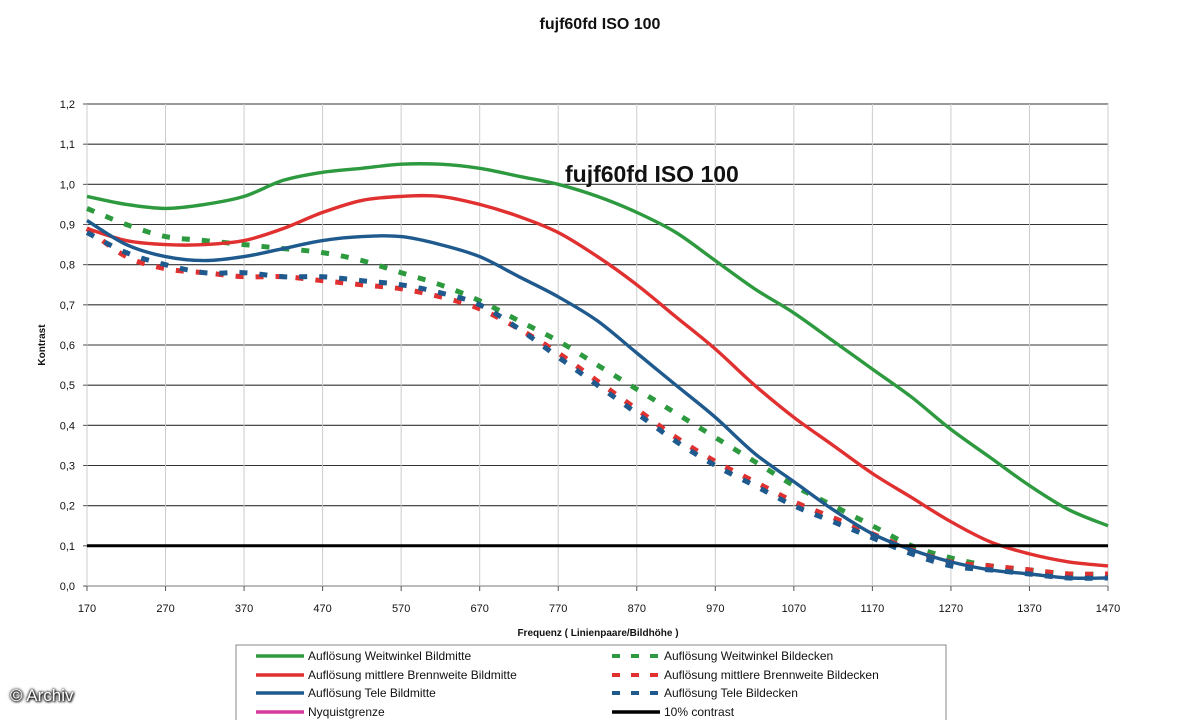 The image size is (1200, 720). Describe the element at coordinates (715, 609) in the screenshot. I see `x-tick-label: 970` at that location.